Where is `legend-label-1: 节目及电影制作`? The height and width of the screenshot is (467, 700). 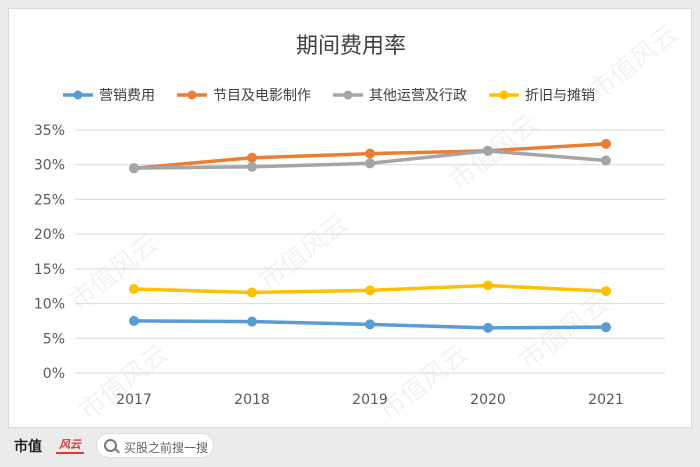 legend-label-1: 节目及电影制作 is located at coordinates (262, 96).